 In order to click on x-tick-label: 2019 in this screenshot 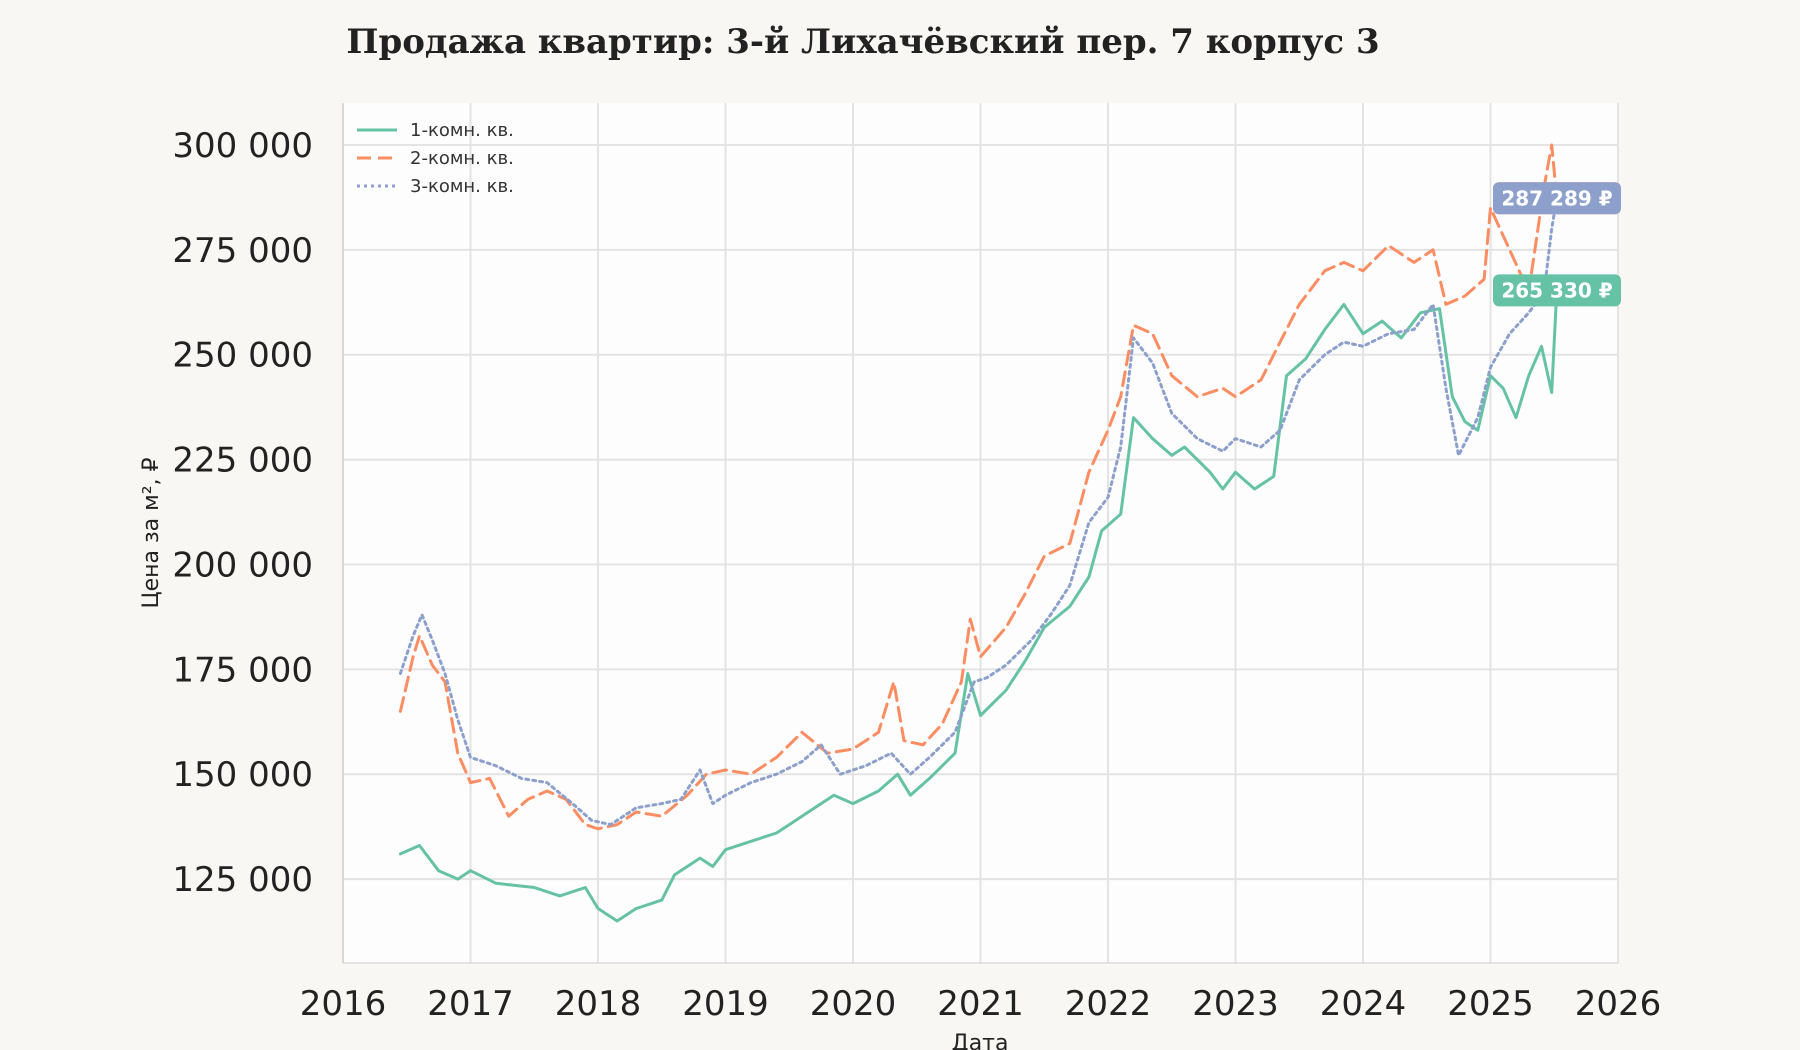, I will do `click(725, 1004)`.